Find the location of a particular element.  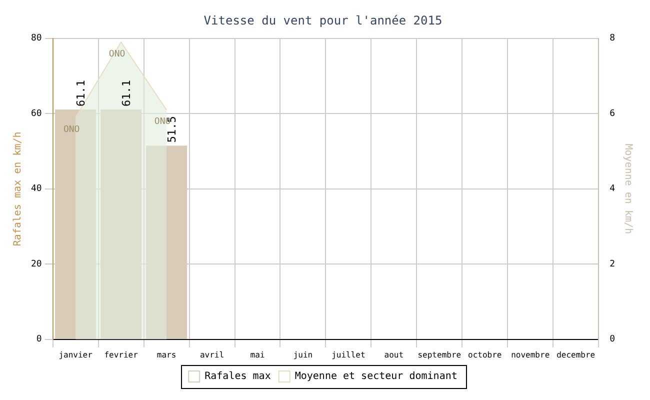

x-tick-label: mars is located at coordinates (166, 355).